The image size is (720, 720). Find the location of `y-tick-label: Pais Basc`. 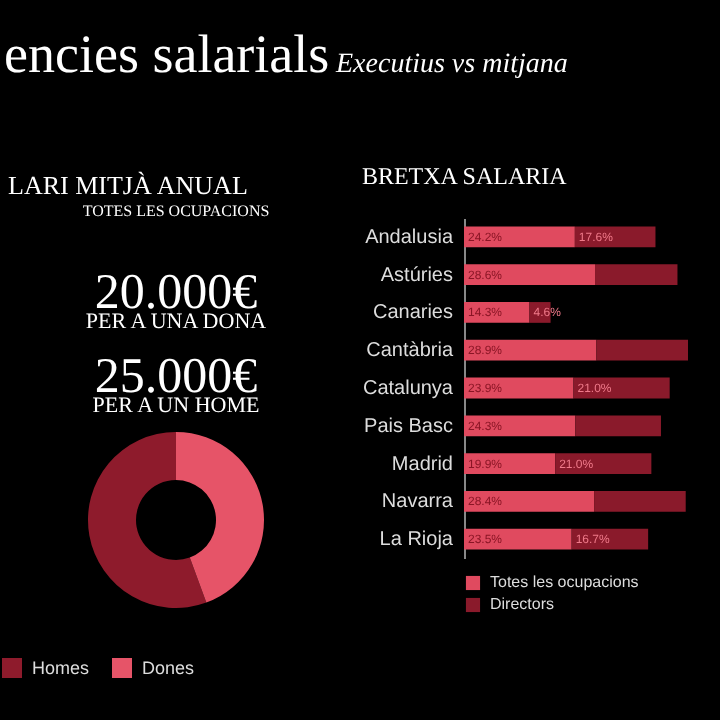

y-tick-label: Pais Basc is located at coordinates (408, 426).